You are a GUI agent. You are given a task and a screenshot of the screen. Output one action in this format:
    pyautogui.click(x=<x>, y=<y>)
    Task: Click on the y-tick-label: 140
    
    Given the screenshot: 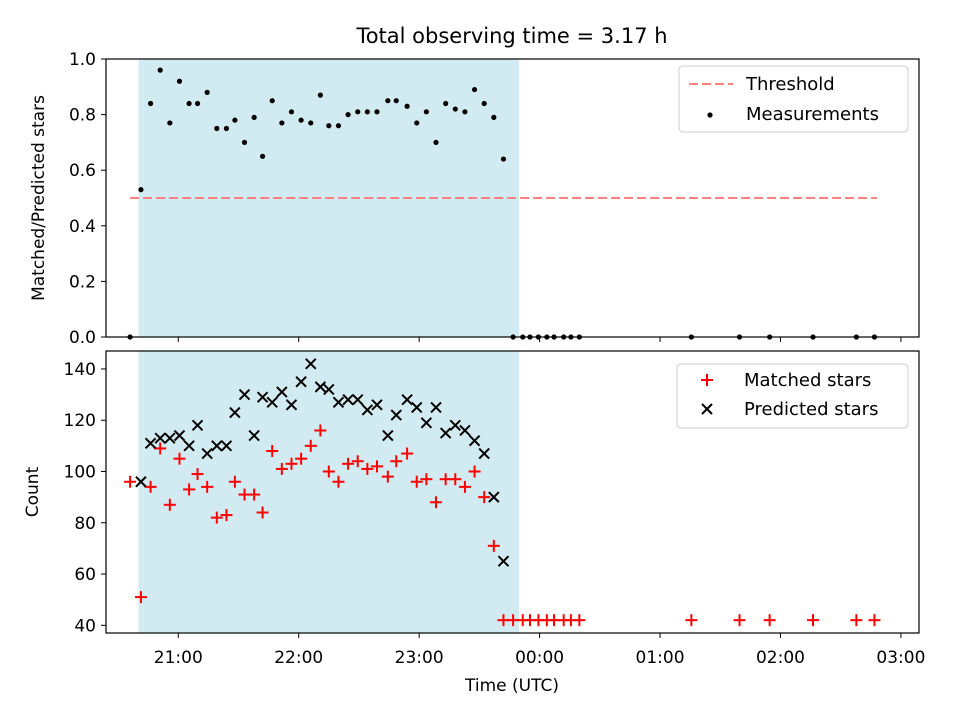 What is the action you would take?
    pyautogui.click(x=80, y=370)
    